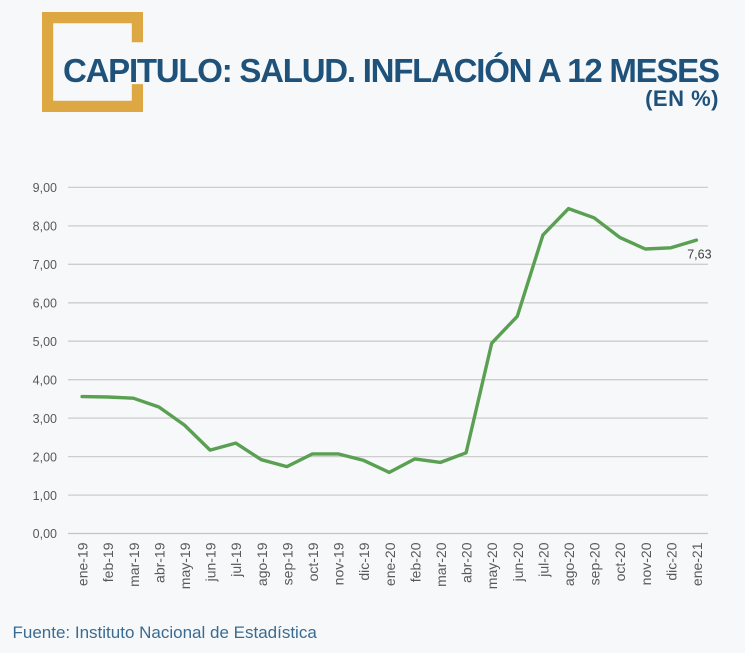 The width and height of the screenshot is (745, 653). I want to click on svg-text: 5,00, so click(45, 342).